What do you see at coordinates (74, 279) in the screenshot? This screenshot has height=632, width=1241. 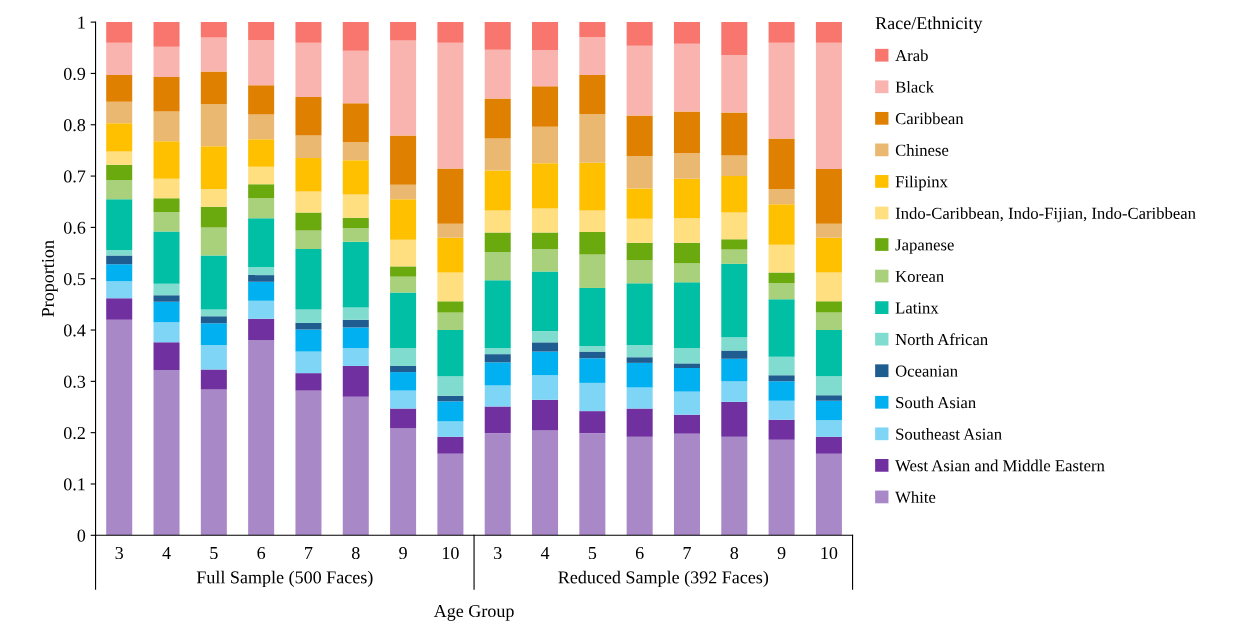 I see `y-tick-label: 0.5` at bounding box center [74, 279].